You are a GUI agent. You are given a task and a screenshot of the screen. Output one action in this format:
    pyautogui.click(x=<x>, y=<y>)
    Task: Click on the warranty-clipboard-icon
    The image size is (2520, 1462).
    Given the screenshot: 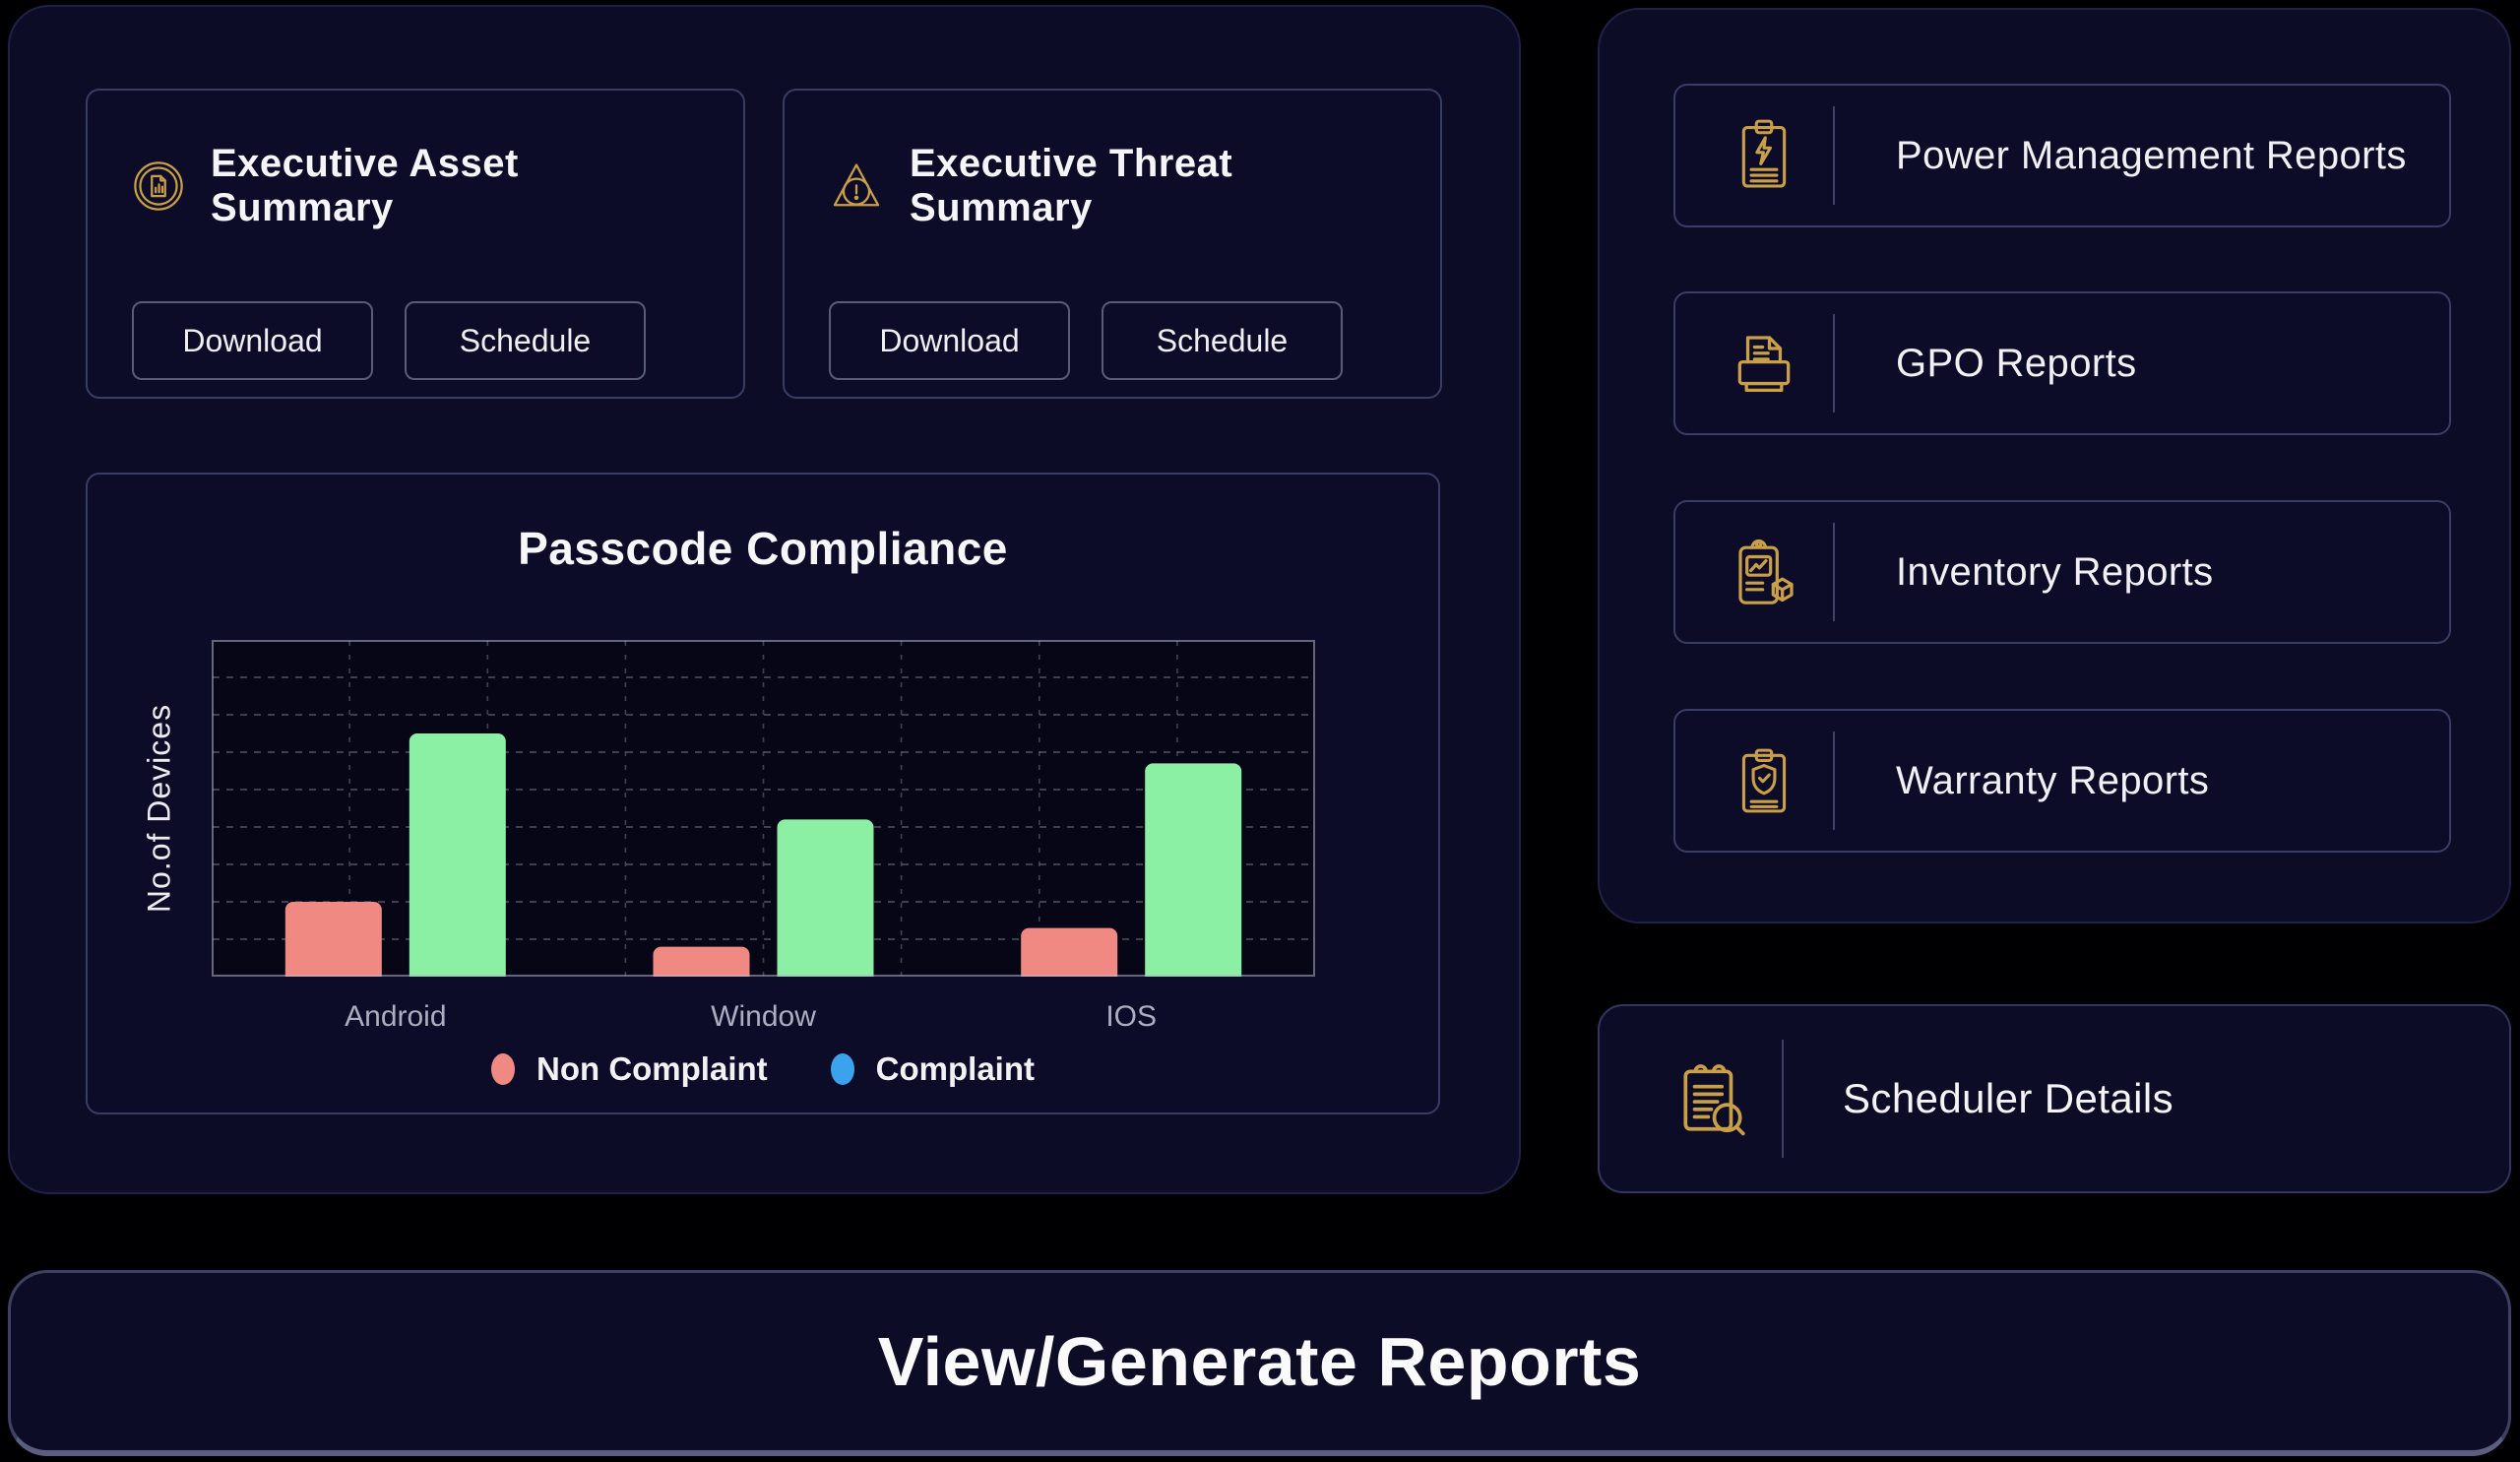 What is the action you would take?
    pyautogui.click(x=1764, y=780)
    